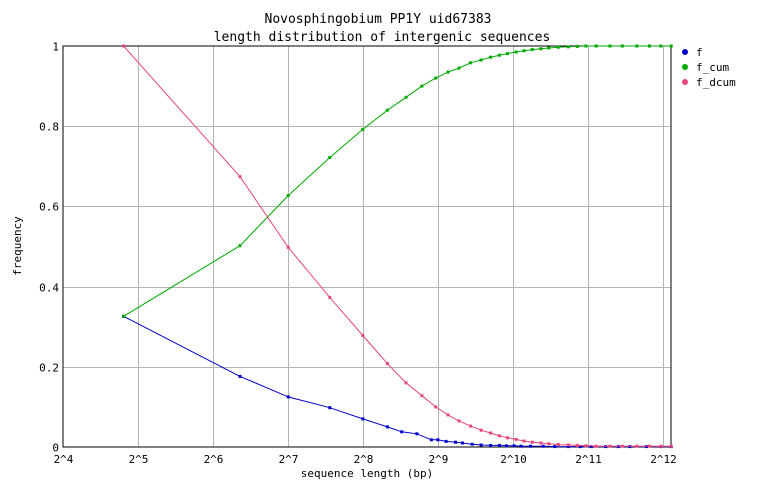  What do you see at coordinates (49, 127) in the screenshot?
I see `y-tick-label: 0.8` at bounding box center [49, 127].